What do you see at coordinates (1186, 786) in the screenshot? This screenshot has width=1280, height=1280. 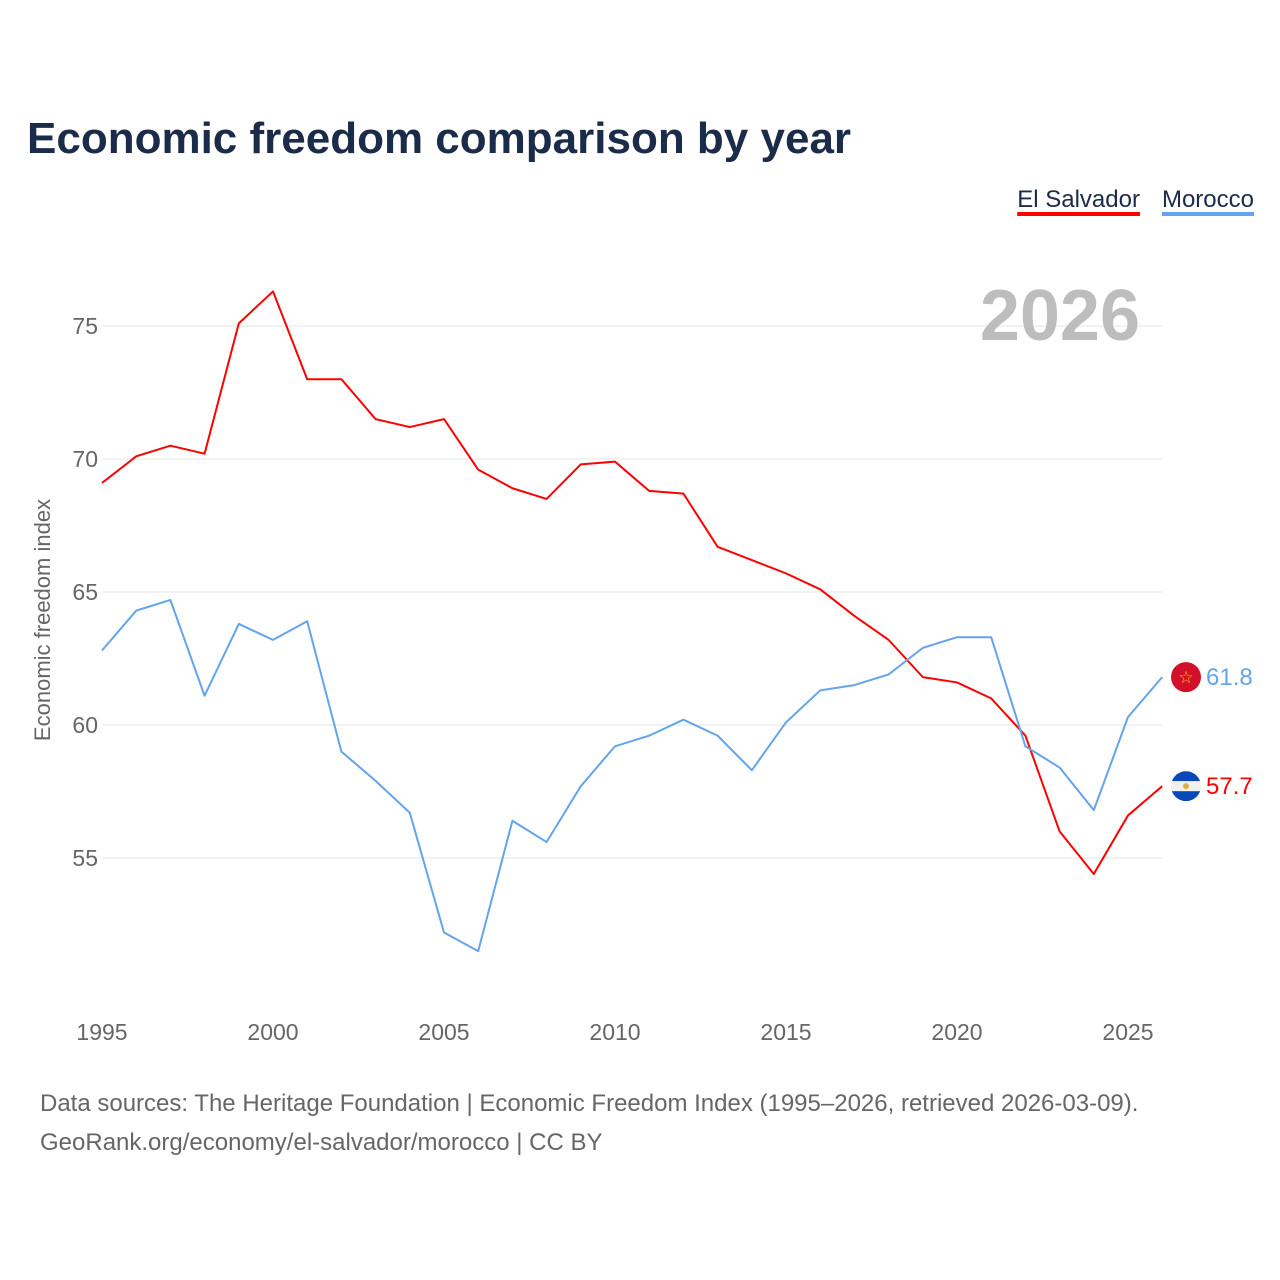 I see `el-salvador-flag-icon` at bounding box center [1186, 786].